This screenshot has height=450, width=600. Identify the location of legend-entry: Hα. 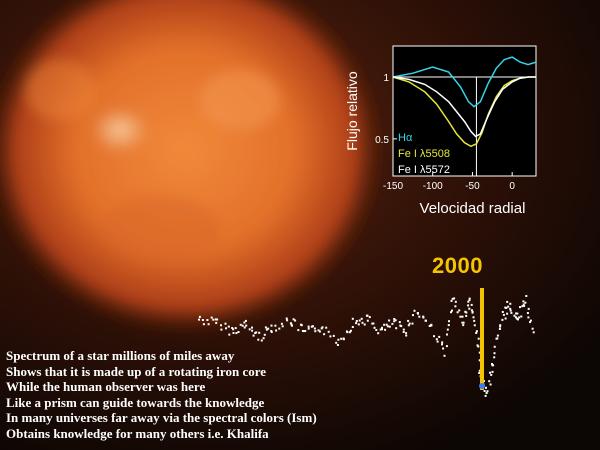
(405, 138).